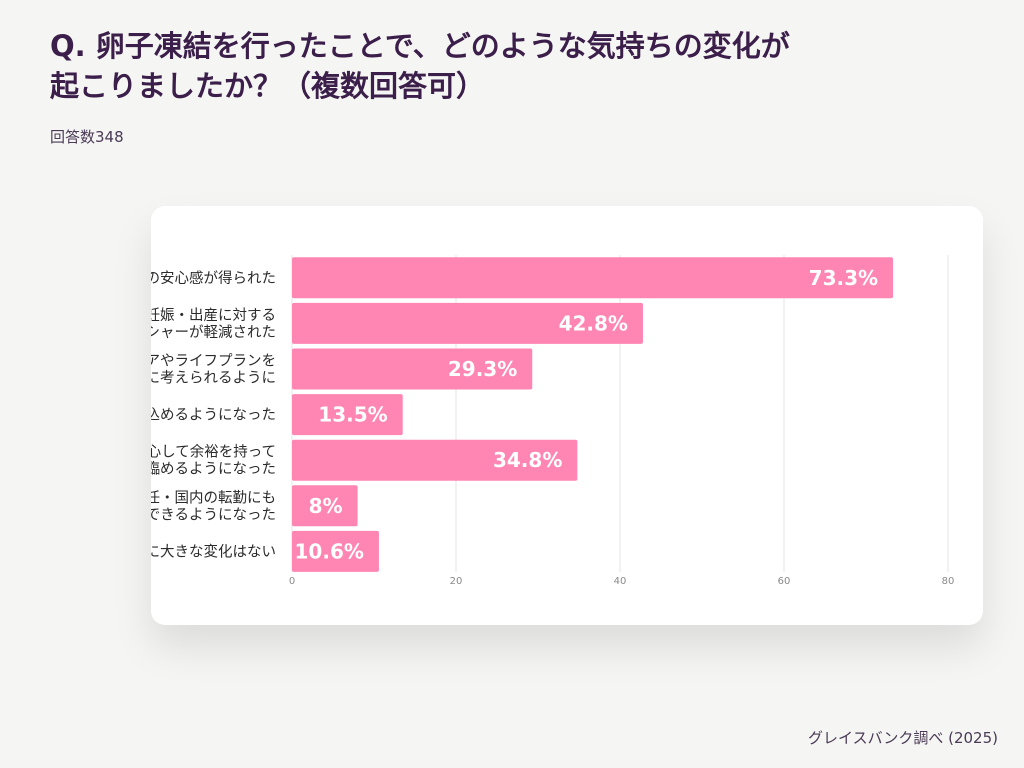 The width and height of the screenshot is (1024, 768). What do you see at coordinates (292, 581) in the screenshot?
I see `x-tick-label: 0` at bounding box center [292, 581].